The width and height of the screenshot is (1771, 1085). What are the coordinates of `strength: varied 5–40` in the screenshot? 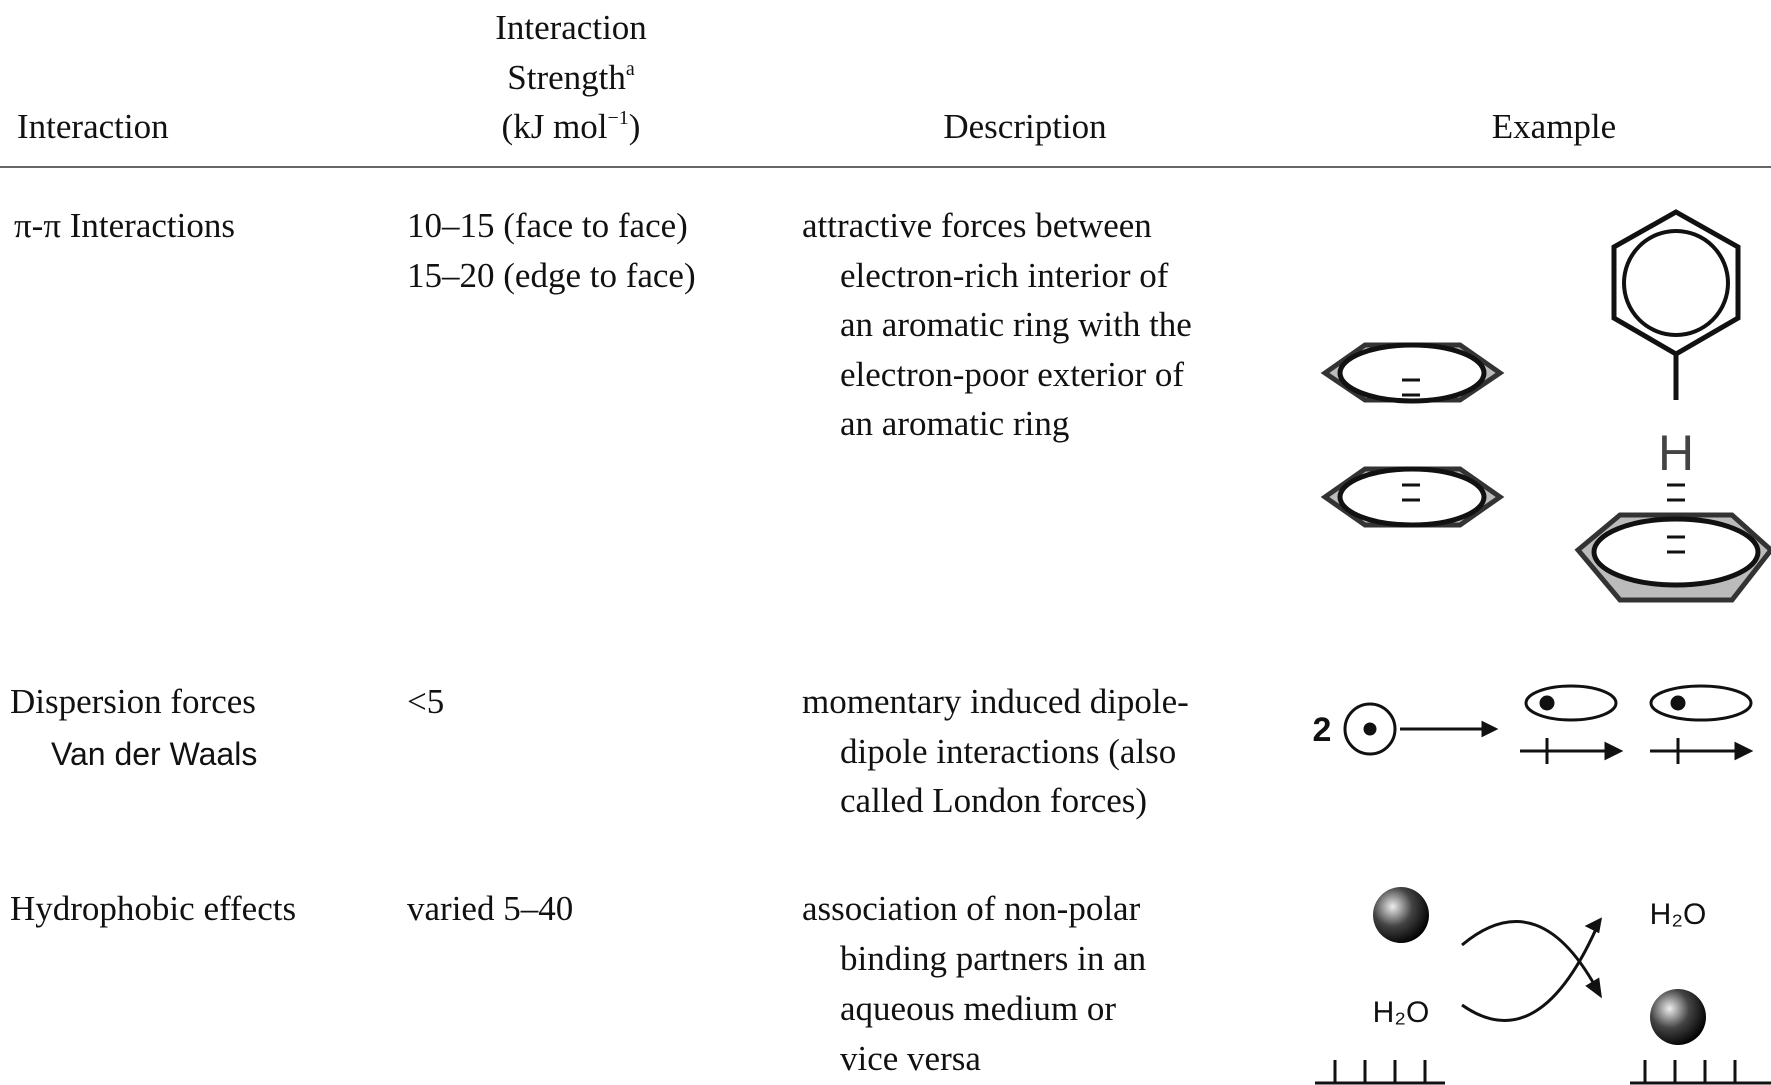 It's located at (490, 908).